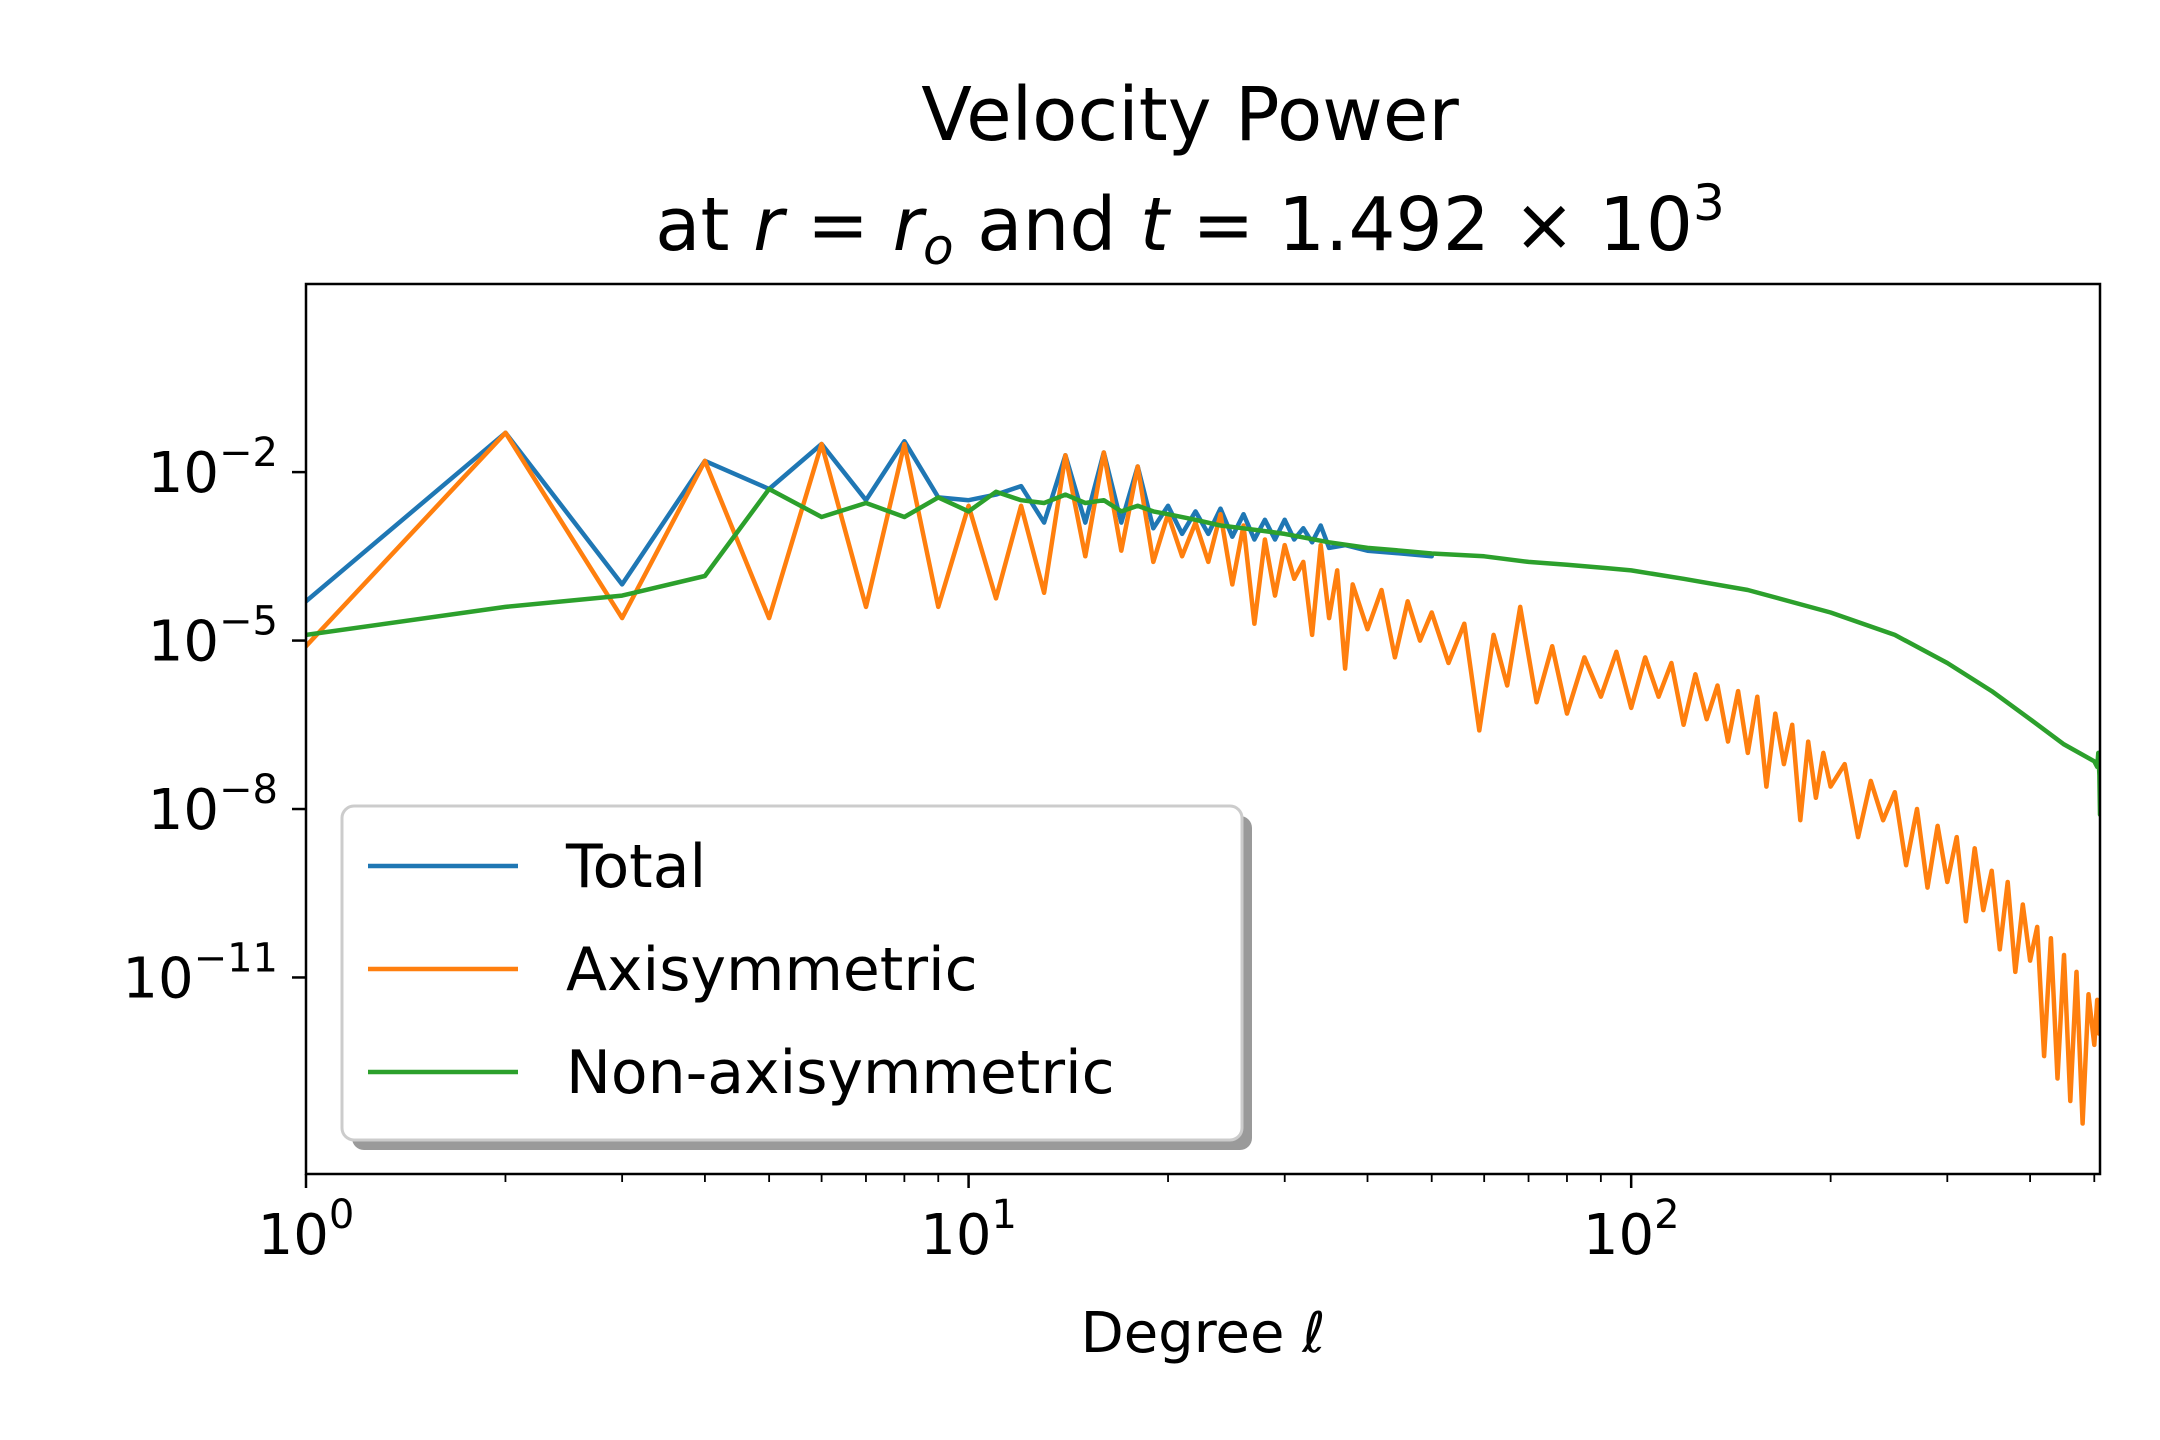 The width and height of the screenshot is (2160, 1440). What do you see at coordinates (1631, 1230) in the screenshot?
I see `x-tick-label: 10²` at bounding box center [1631, 1230].